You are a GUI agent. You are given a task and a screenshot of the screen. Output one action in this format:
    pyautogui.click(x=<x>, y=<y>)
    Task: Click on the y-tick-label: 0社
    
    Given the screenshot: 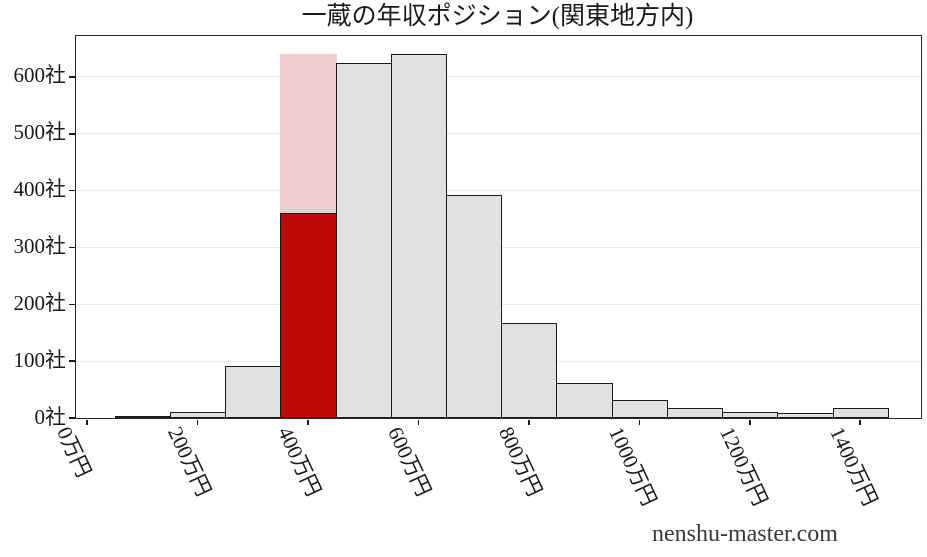 What is the action you would take?
    pyautogui.click(x=50, y=417)
    